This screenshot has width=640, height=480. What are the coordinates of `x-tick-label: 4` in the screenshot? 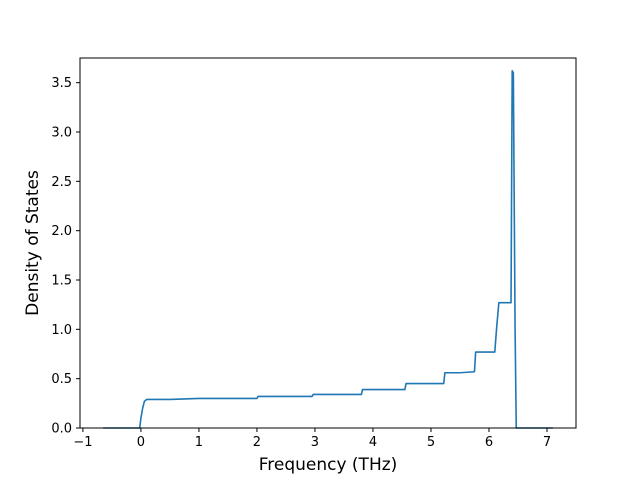 It's located at (373, 442).